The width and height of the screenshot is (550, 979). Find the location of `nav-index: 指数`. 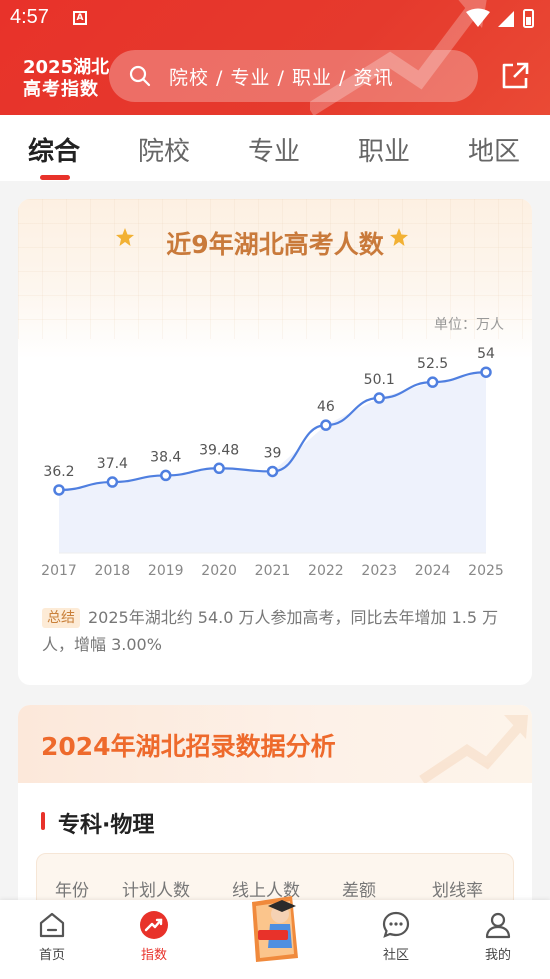

nav-index: 指数 is located at coordinates (154, 936).